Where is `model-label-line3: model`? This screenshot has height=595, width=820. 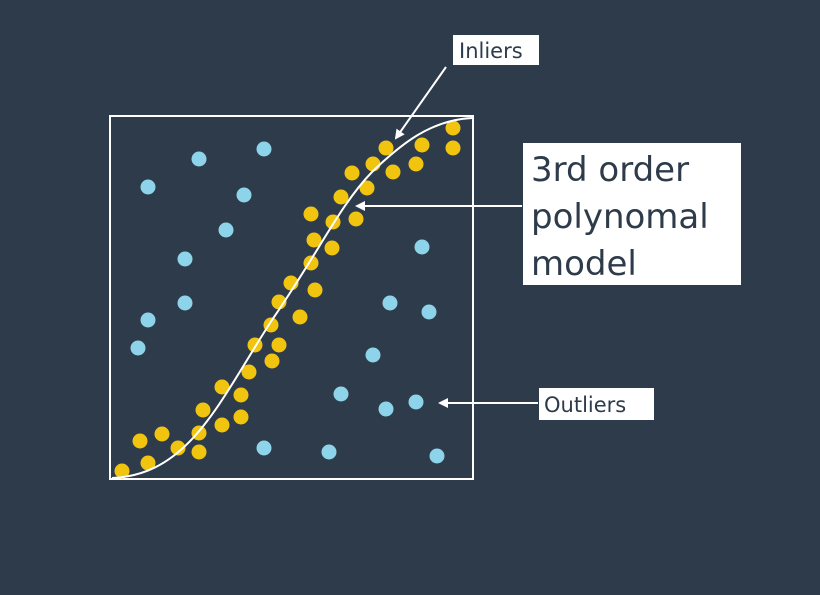
model-label-line3: model is located at coordinates (584, 264).